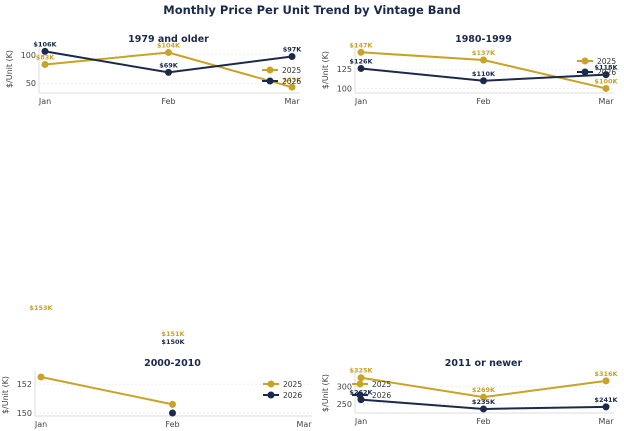 Image resolution: width=624 pixels, height=431 pixels. What do you see at coordinates (484, 74) in the screenshot?
I see `data-label: $110K` at bounding box center [484, 74].